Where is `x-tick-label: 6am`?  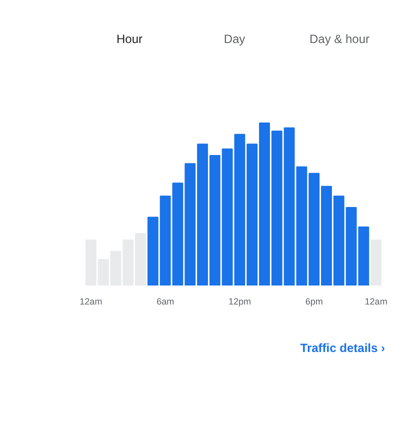
x-tick-label: 6am is located at coordinates (165, 301).